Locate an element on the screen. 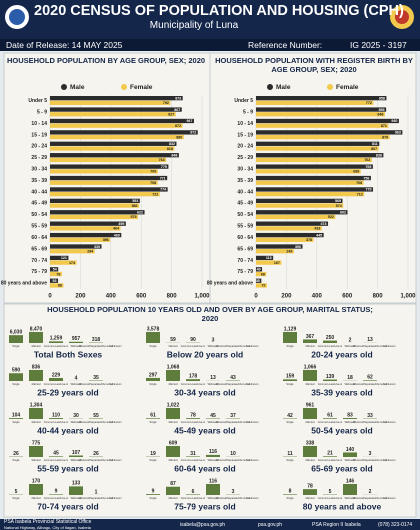 The height and width of the screenshot is (530, 420). value-label: 1,066 is located at coordinates (310, 367).